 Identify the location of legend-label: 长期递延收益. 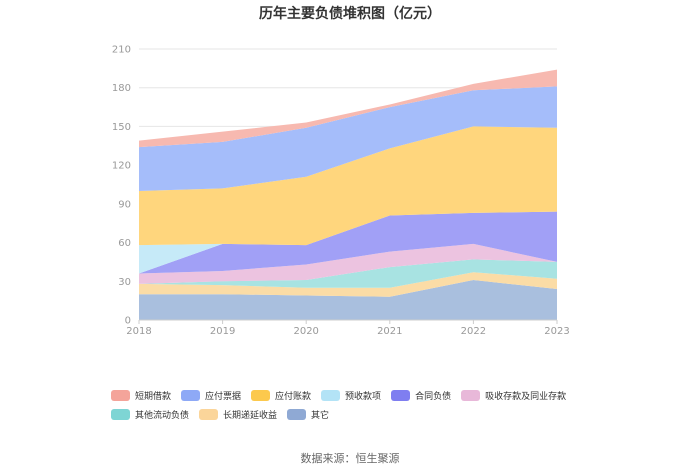
(250, 415).